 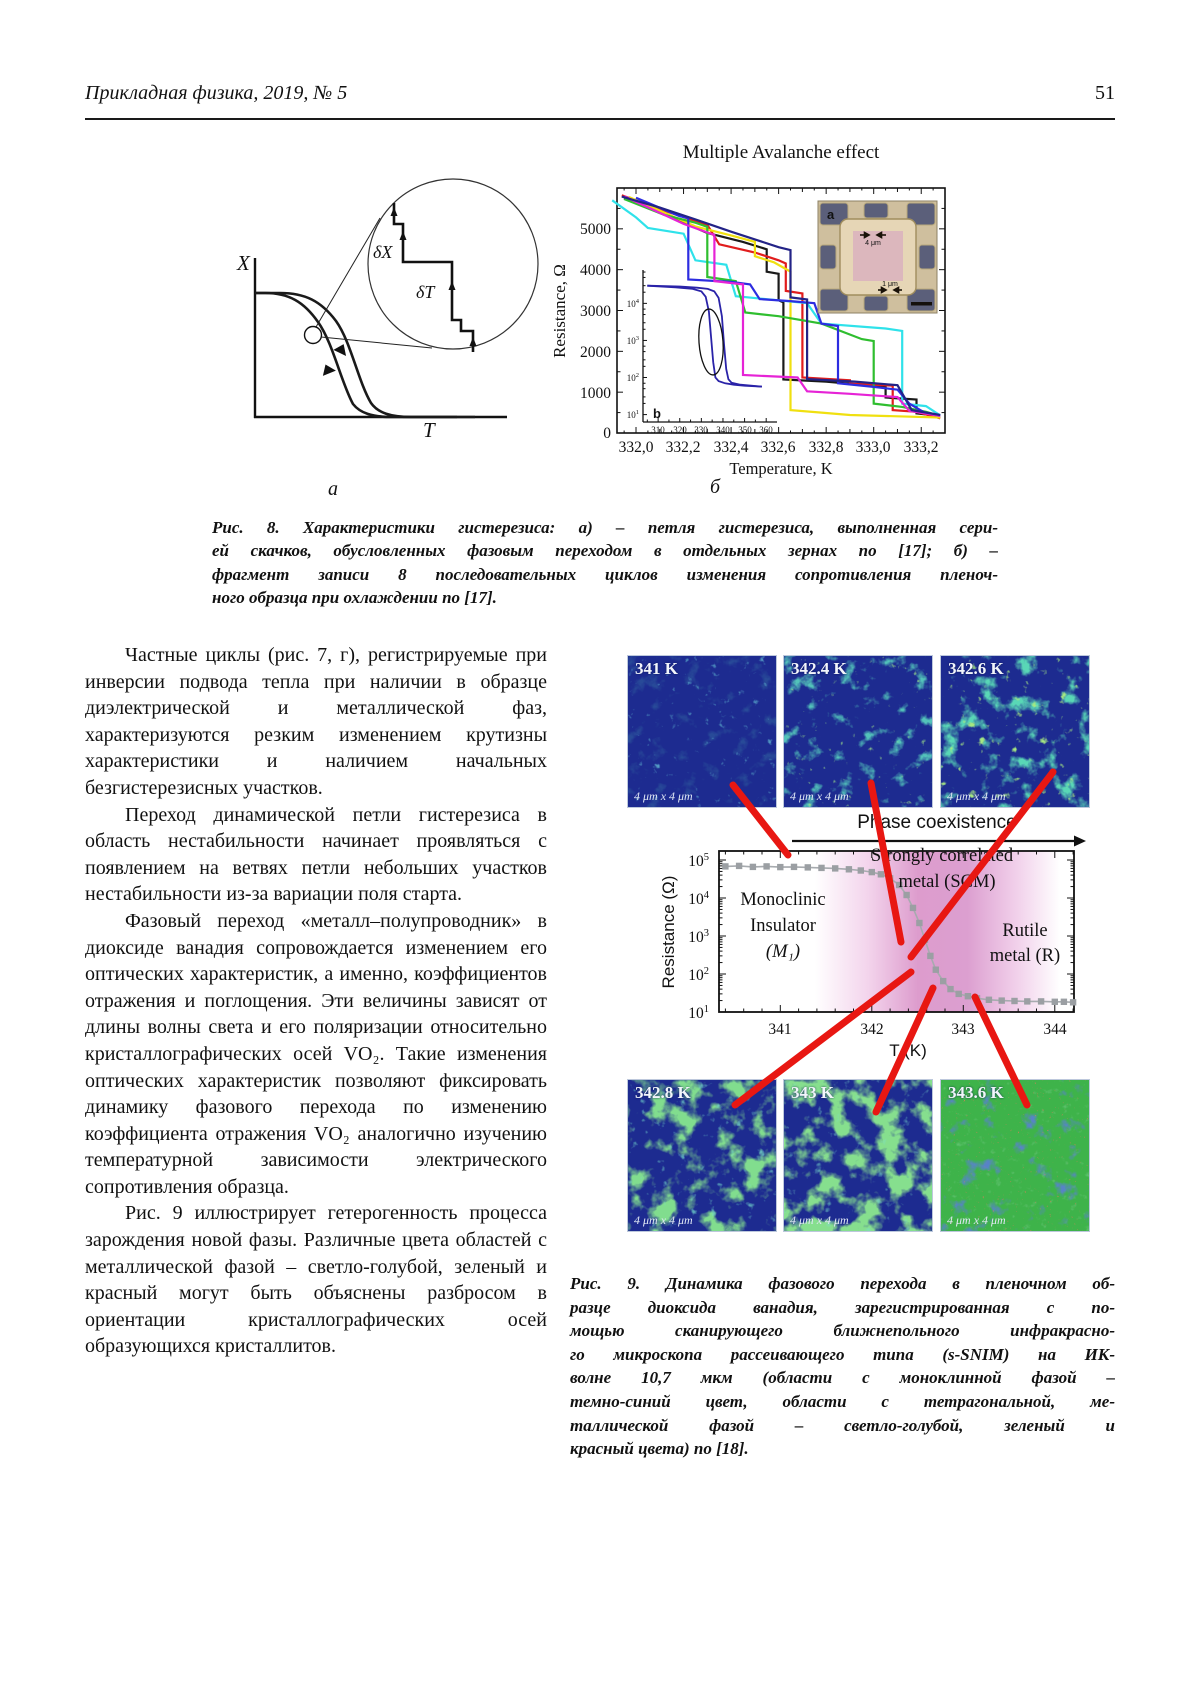 What do you see at coordinates (1055, 1029) in the screenshot?
I see `fig9-x-tick: 344` at bounding box center [1055, 1029].